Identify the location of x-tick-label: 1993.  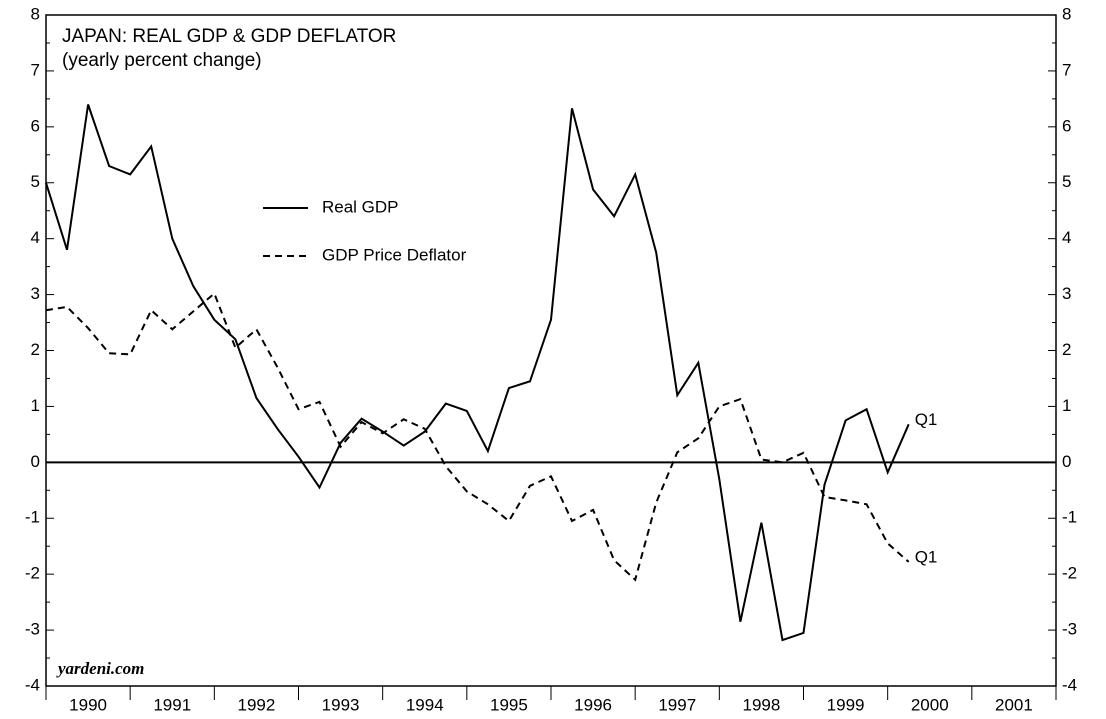
(341, 704).